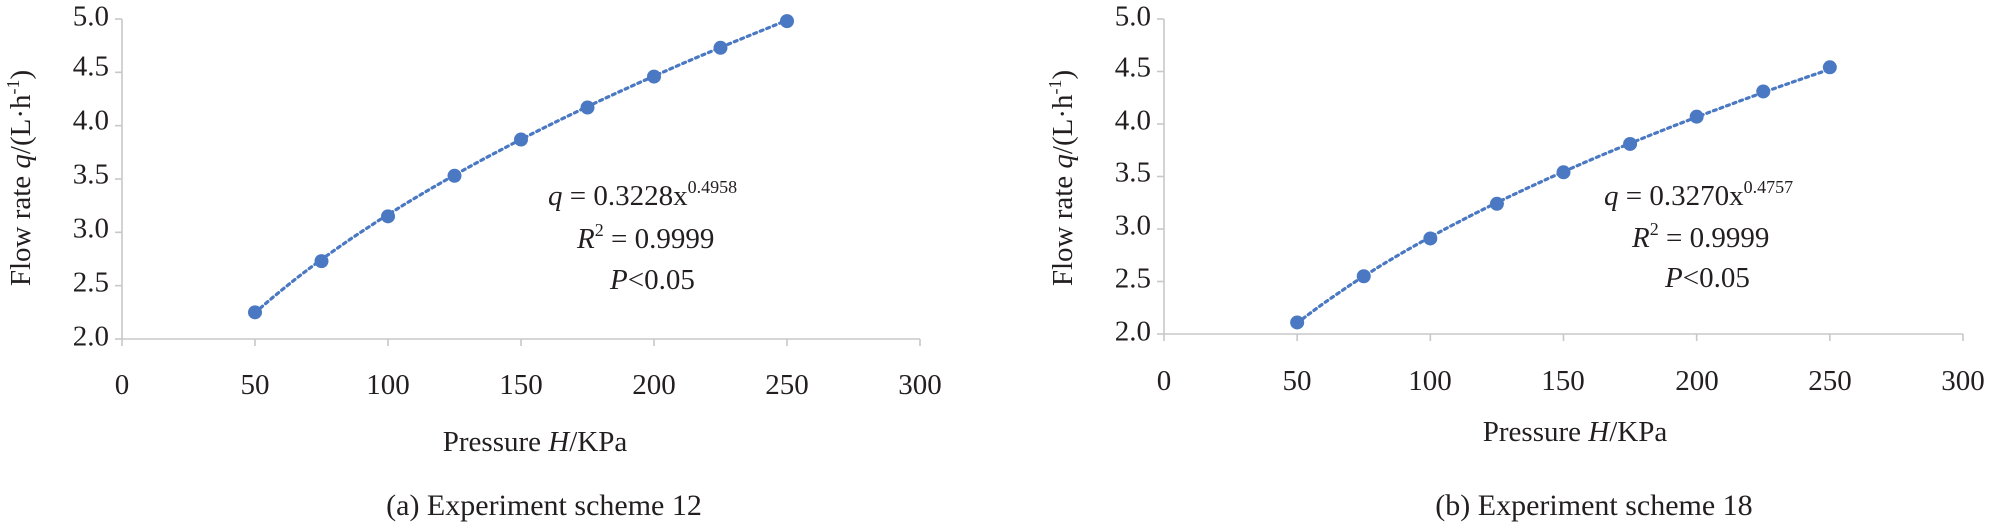 The image size is (1992, 527). What do you see at coordinates (388, 385) in the screenshot?
I see `x-tick-label-a: 100` at bounding box center [388, 385].